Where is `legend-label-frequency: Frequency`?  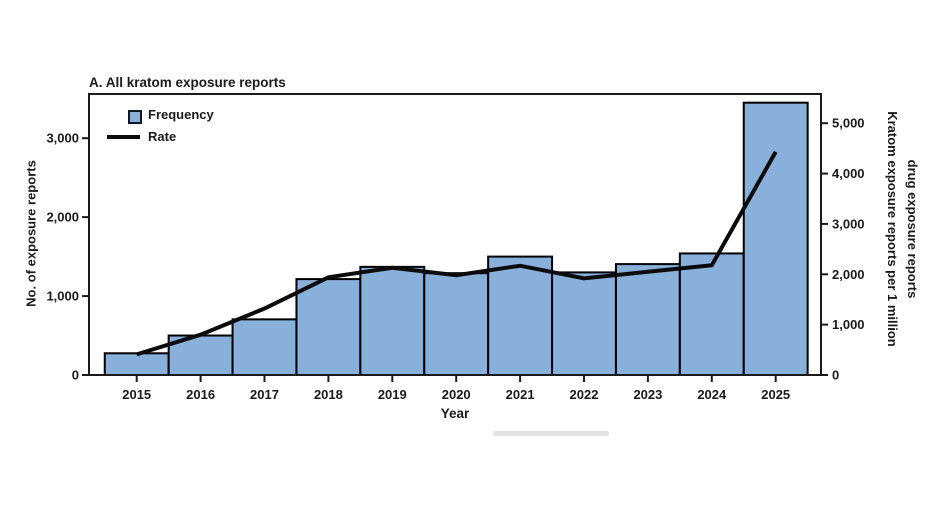 legend-label-frequency: Frequency is located at coordinates (181, 114).